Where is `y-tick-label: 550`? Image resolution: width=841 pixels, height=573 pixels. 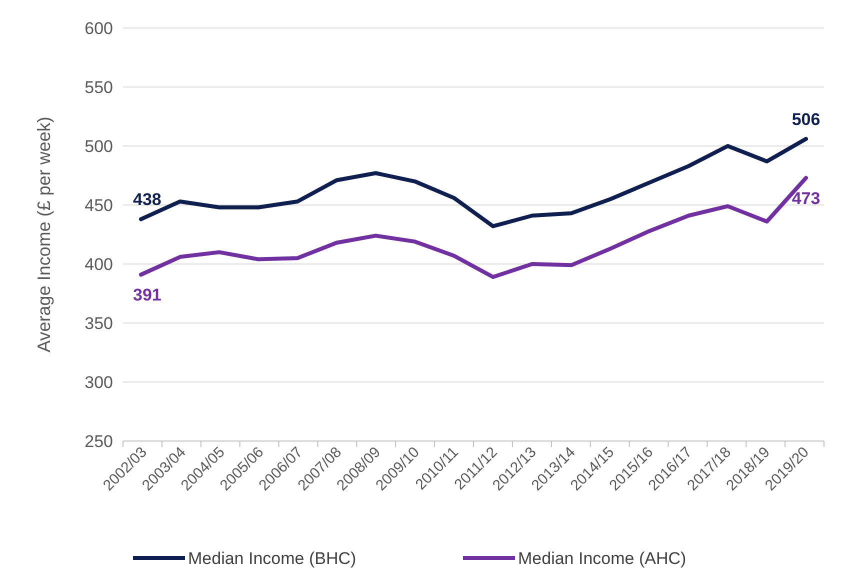 y-tick-label: 550 is located at coordinates (98, 87).